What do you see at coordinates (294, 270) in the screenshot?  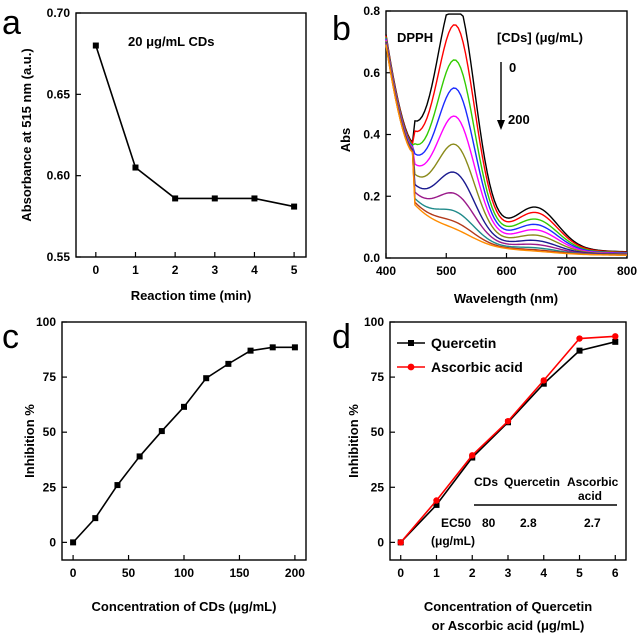 I see `panel-a-xtick-label-5: 5` at bounding box center [294, 270].